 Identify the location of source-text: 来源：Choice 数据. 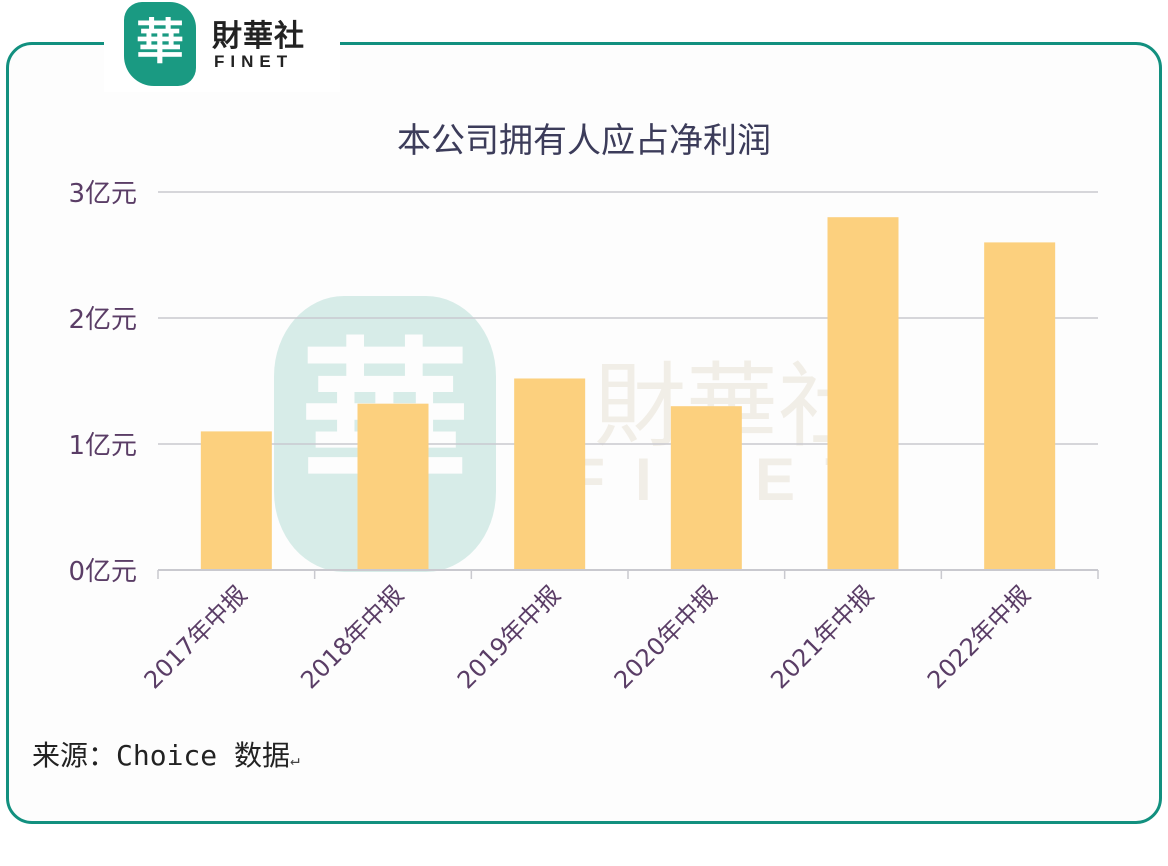
(161, 755).